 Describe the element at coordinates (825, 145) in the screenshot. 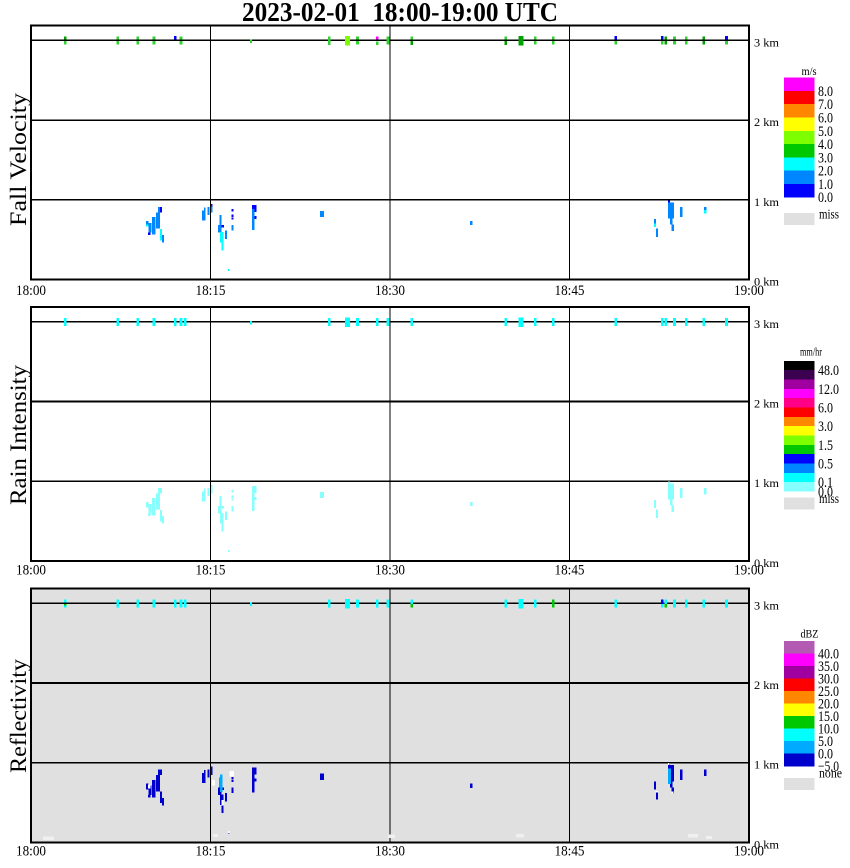

I see `svg-text: 4.0` at that location.